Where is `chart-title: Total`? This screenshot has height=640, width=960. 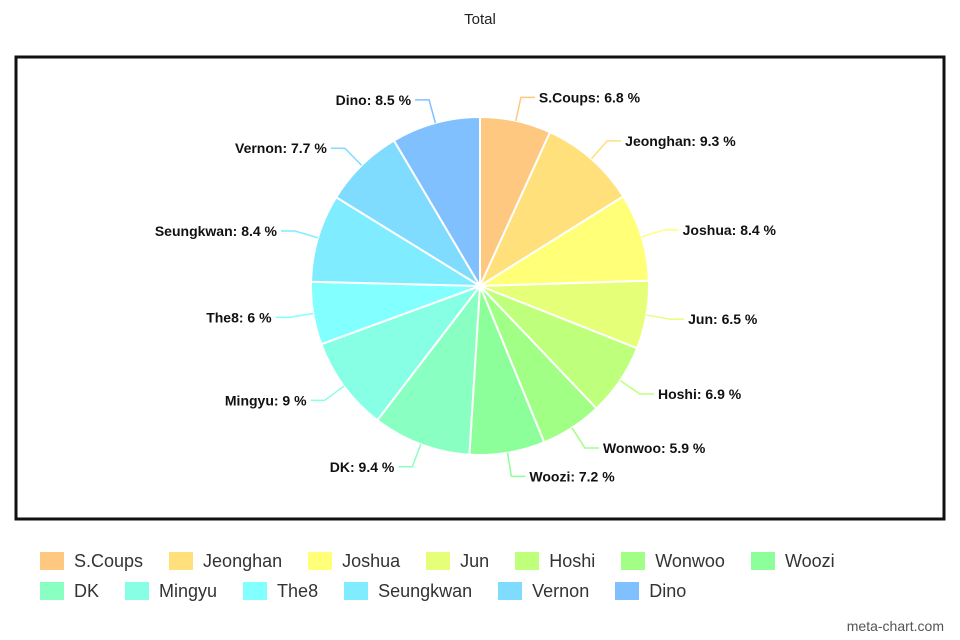
chart-title: Total is located at coordinates (480, 19).